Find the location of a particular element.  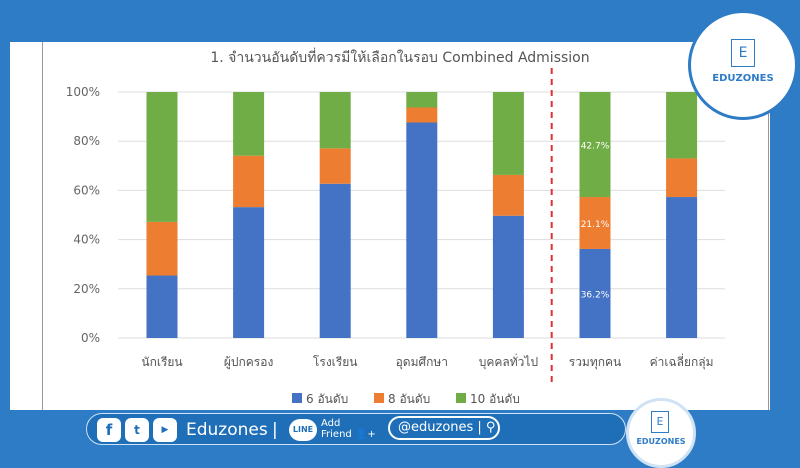

x-tick-label: บุคคลทั่วไป is located at coordinates (508, 361).